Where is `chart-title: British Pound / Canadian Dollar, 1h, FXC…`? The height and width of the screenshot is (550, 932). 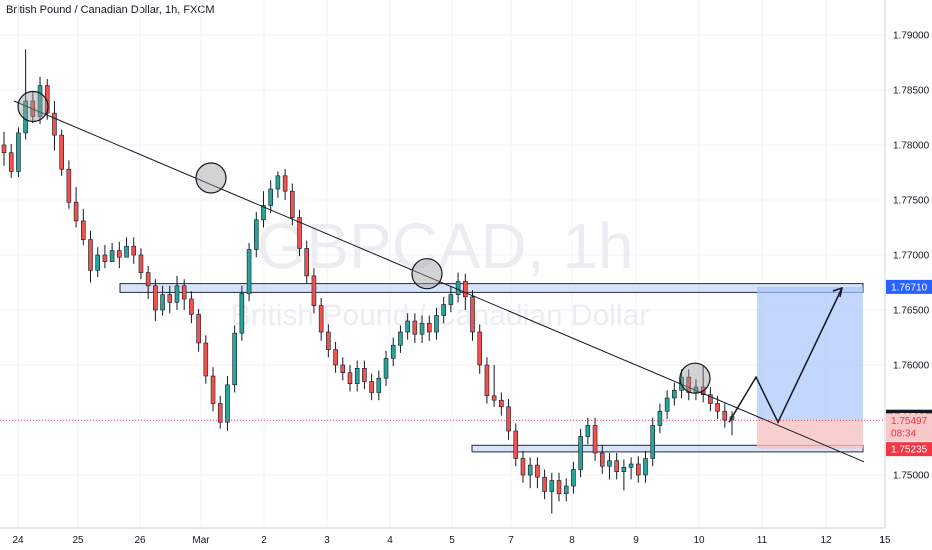 chart-title: British Pound / Canadian Dollar, 1h, FXC… is located at coordinates (110, 10).